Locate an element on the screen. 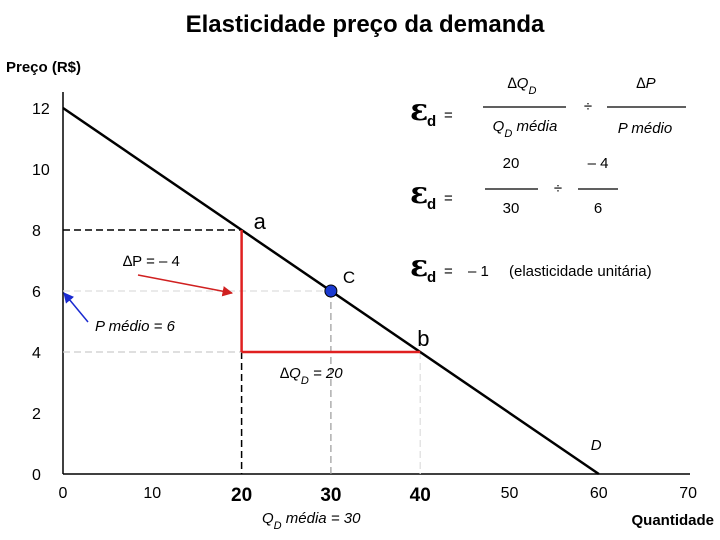 This screenshot has width=720, height=540. y-tick-label: 0 is located at coordinates (36, 475).